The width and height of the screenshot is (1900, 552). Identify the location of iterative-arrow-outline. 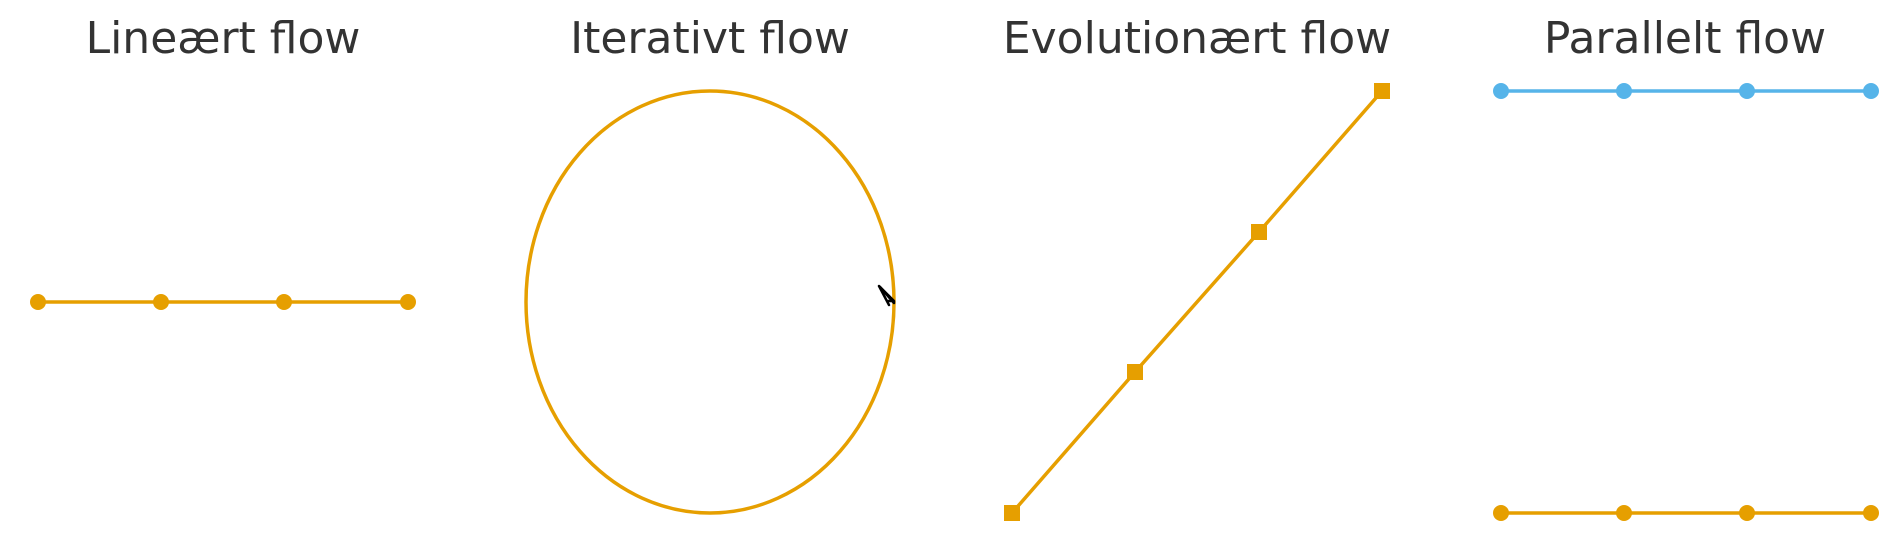
(886, 295).